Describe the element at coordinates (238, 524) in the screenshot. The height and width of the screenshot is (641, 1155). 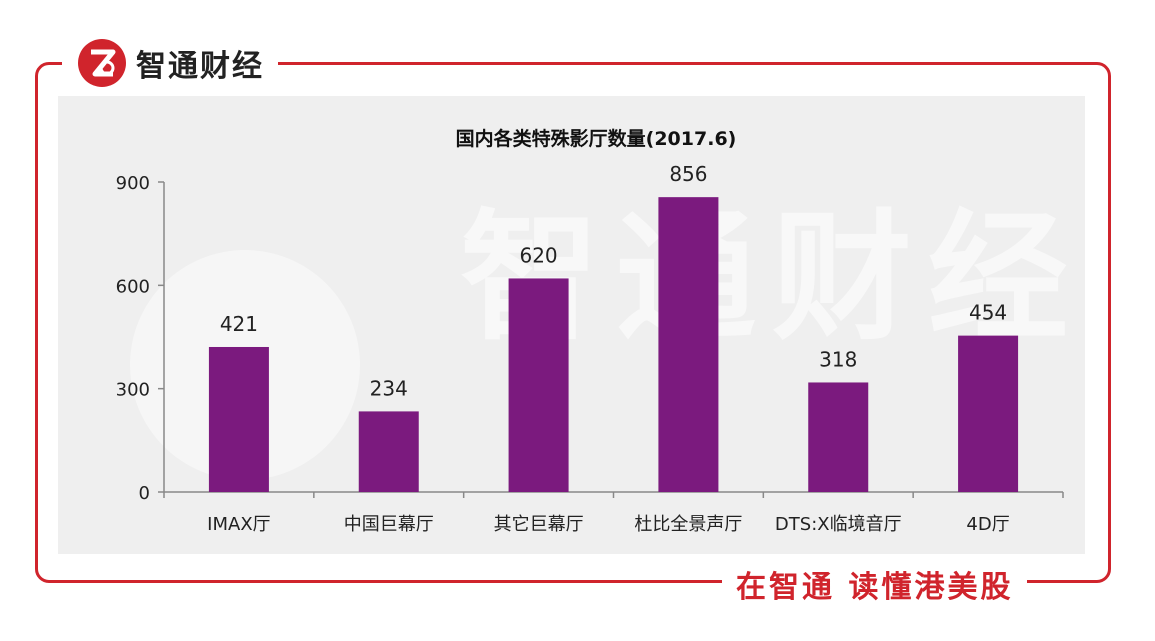
I see `x-tick-label: IMAX厅` at that location.